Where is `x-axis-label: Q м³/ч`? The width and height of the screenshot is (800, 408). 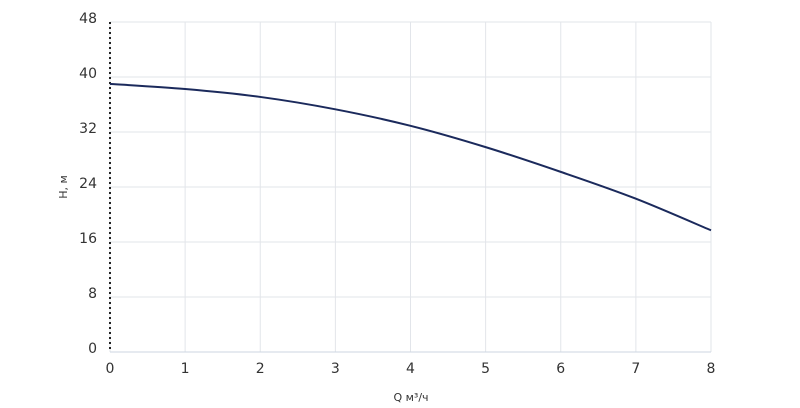
x-axis-label: Q м³/ч is located at coordinates (410, 397).